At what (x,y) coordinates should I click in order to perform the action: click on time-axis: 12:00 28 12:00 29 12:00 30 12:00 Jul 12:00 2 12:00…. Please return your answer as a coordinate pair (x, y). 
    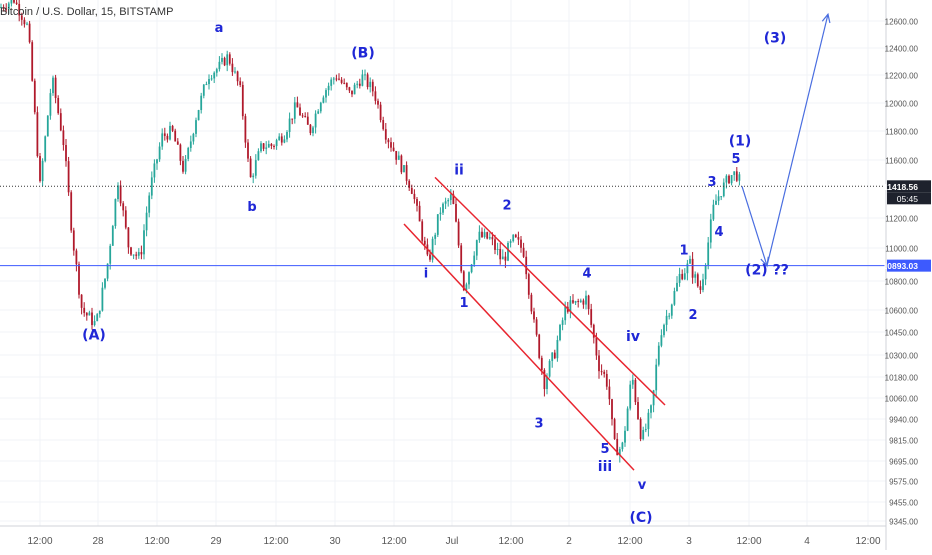
    Looking at the image, I should click on (453, 541).